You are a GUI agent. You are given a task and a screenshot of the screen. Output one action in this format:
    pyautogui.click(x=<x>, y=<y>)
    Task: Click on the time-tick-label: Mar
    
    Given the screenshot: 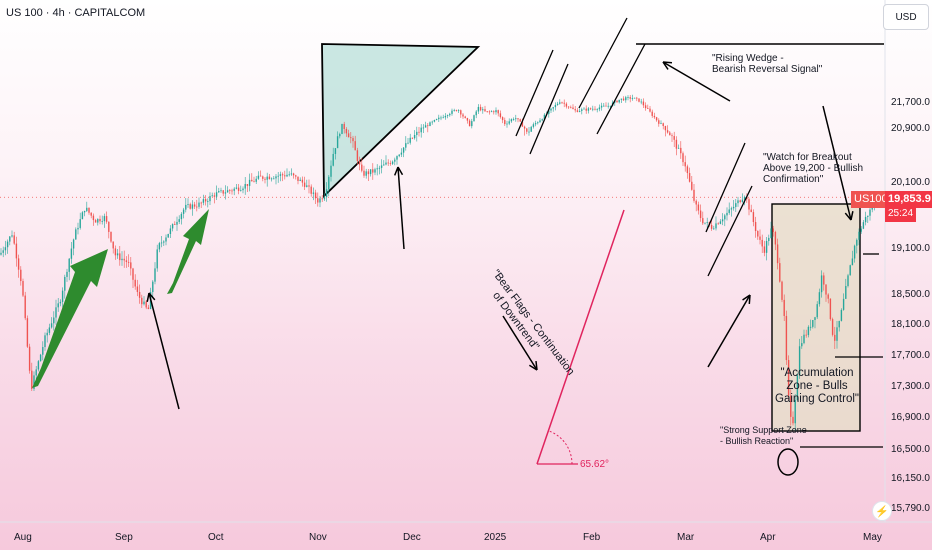 What is the action you would take?
    pyautogui.click(x=686, y=537)
    